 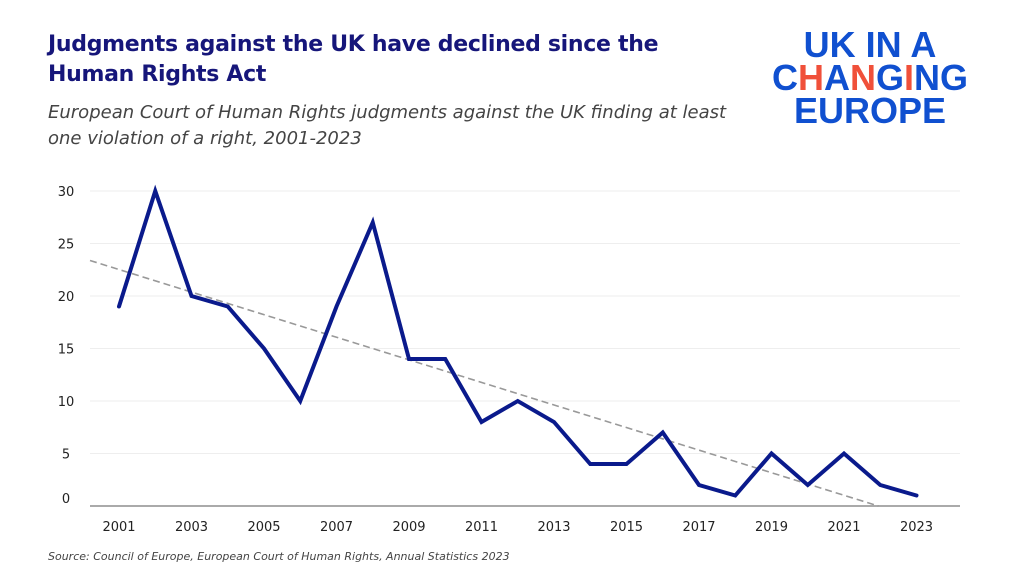 What do you see at coordinates (626, 527) in the screenshot?
I see `x-tick-label: 2015` at bounding box center [626, 527].